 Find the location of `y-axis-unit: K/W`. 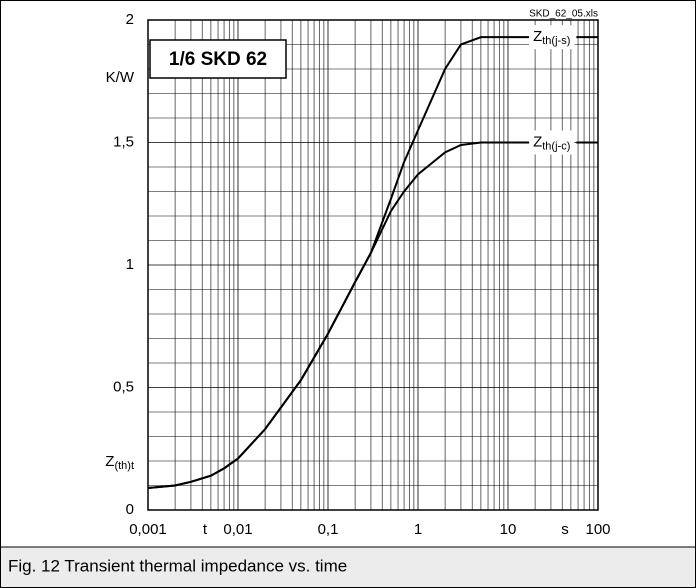

y-axis-unit: K/W is located at coordinates (120, 77).